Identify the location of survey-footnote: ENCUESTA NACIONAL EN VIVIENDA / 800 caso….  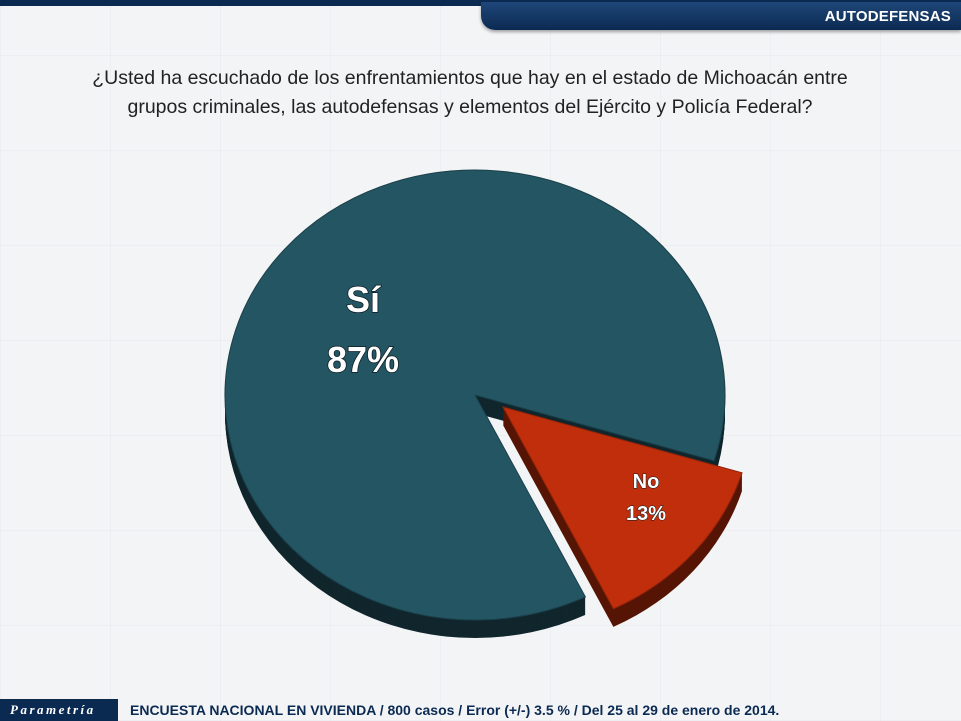
(455, 710).